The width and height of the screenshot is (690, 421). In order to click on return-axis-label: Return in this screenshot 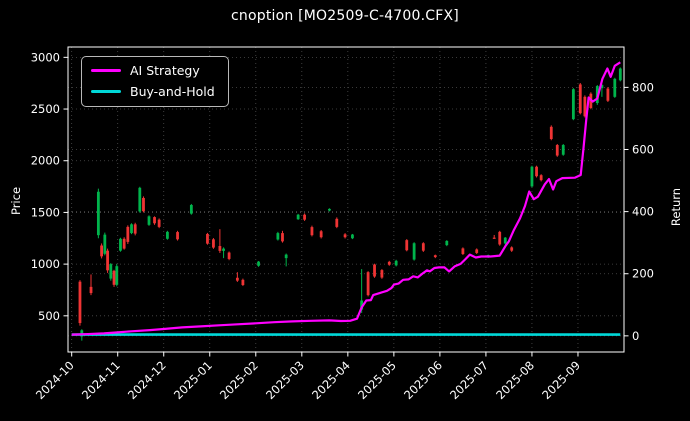, I will do `click(676, 207)`.